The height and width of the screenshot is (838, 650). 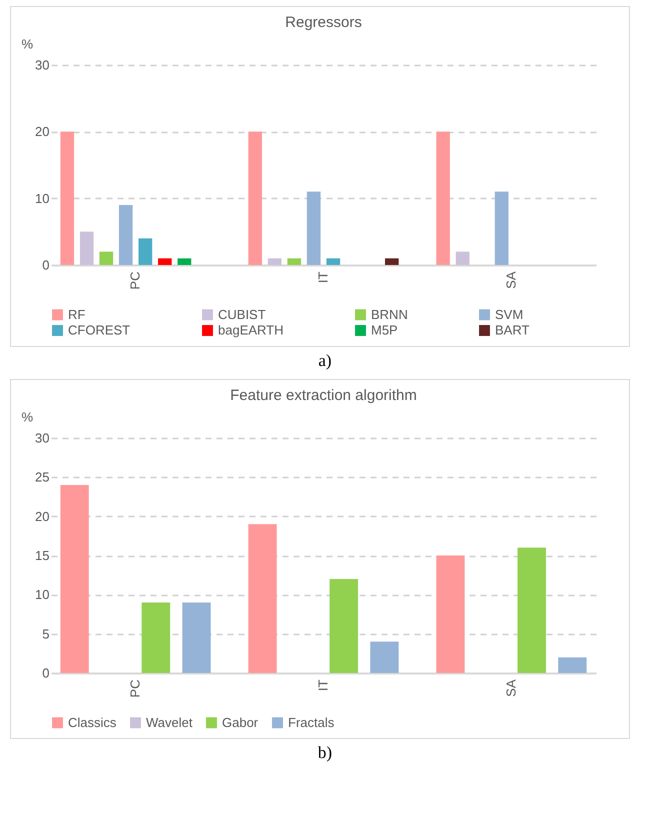 What do you see at coordinates (323, 22) in the screenshot?
I see `chart-title: Regressors` at bounding box center [323, 22].